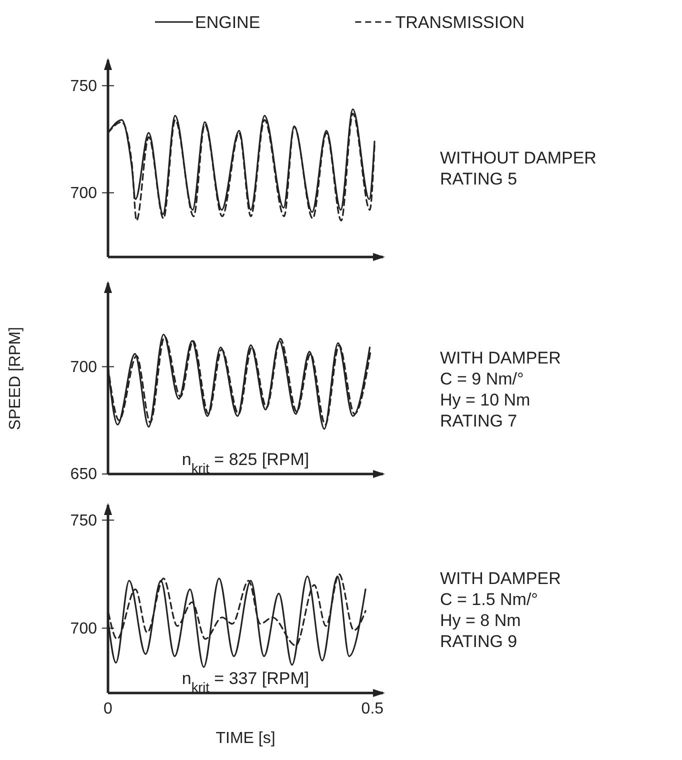 This screenshot has width=682, height=760. Describe the element at coordinates (372, 709) in the screenshot. I see `x-tick-label: 0.5` at that location.